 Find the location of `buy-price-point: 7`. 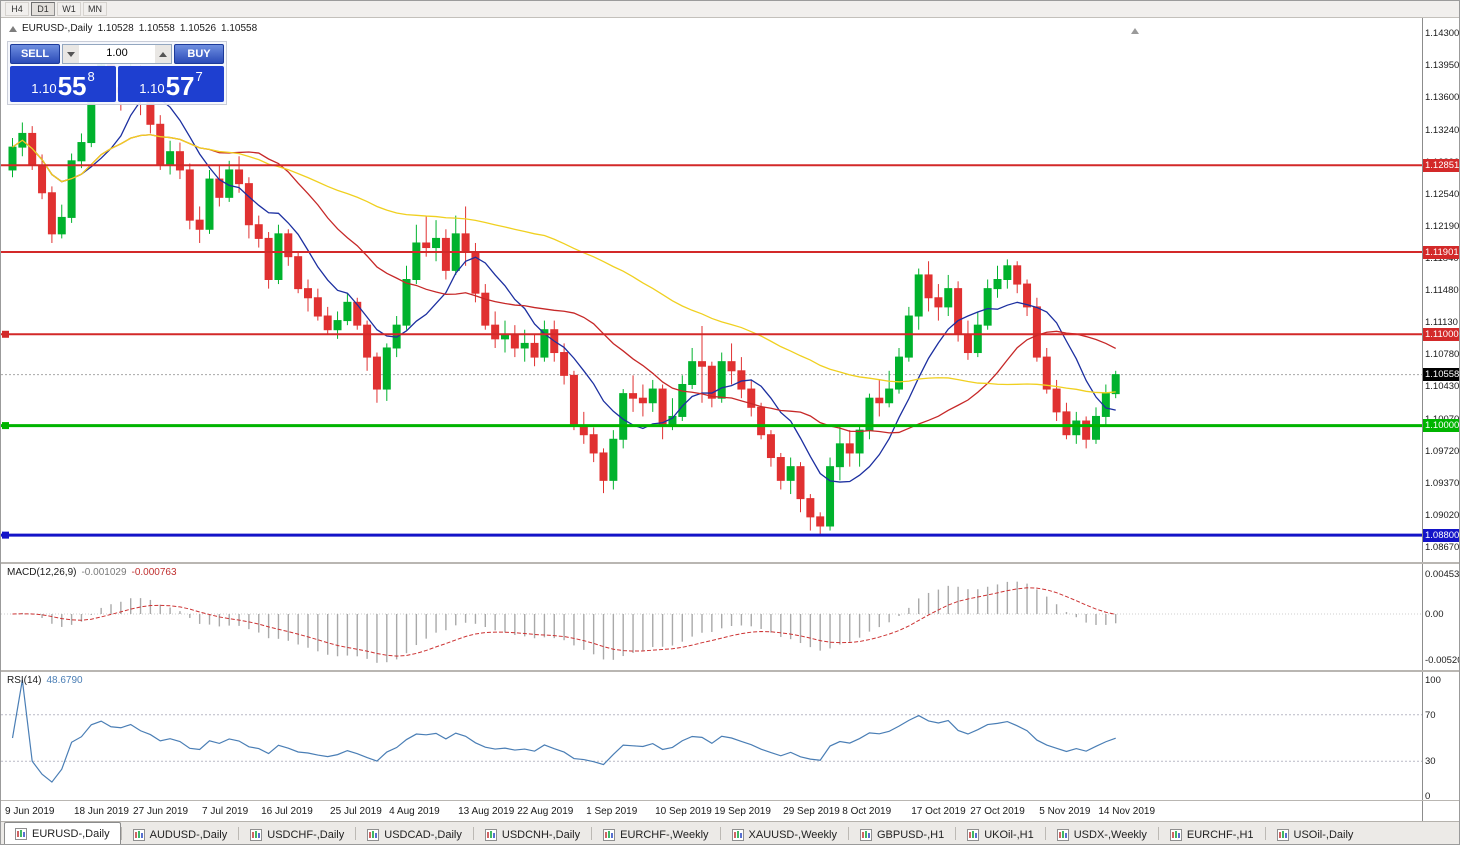

buy-price-point: 7 is located at coordinates (199, 76).